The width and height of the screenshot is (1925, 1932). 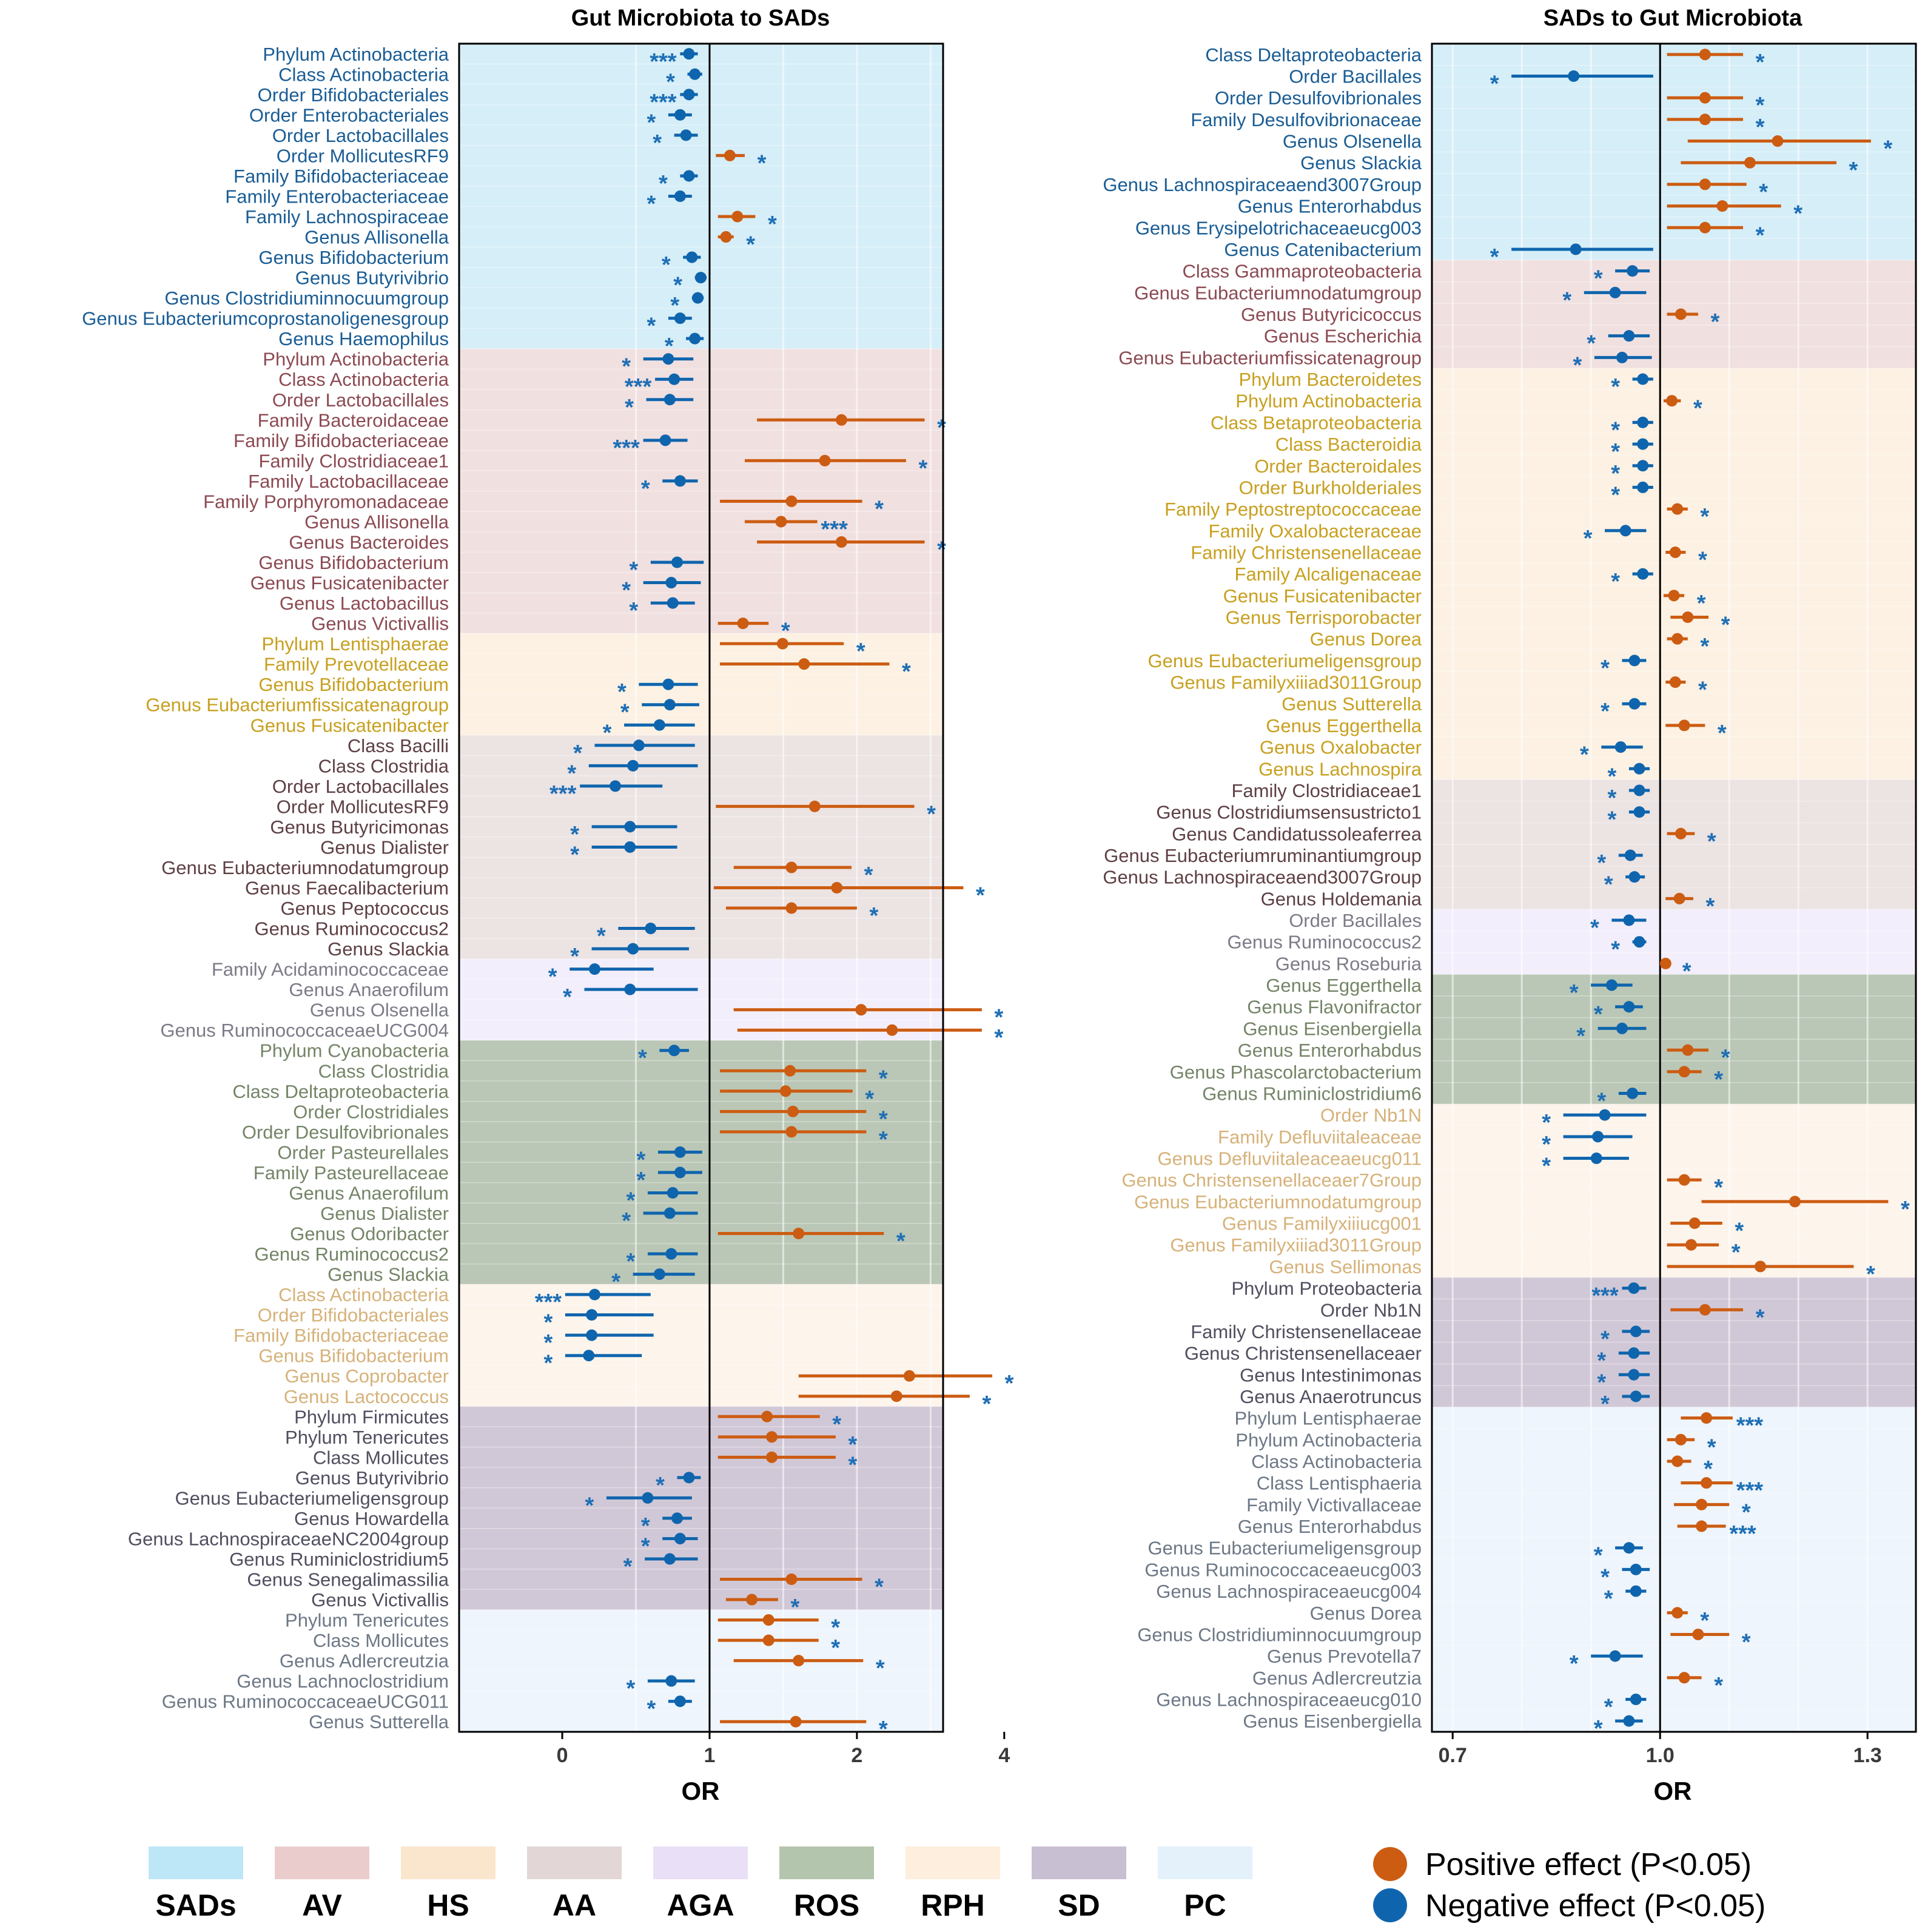 I want to click on row-label: Genus Lactobacillus, so click(x=364, y=603).